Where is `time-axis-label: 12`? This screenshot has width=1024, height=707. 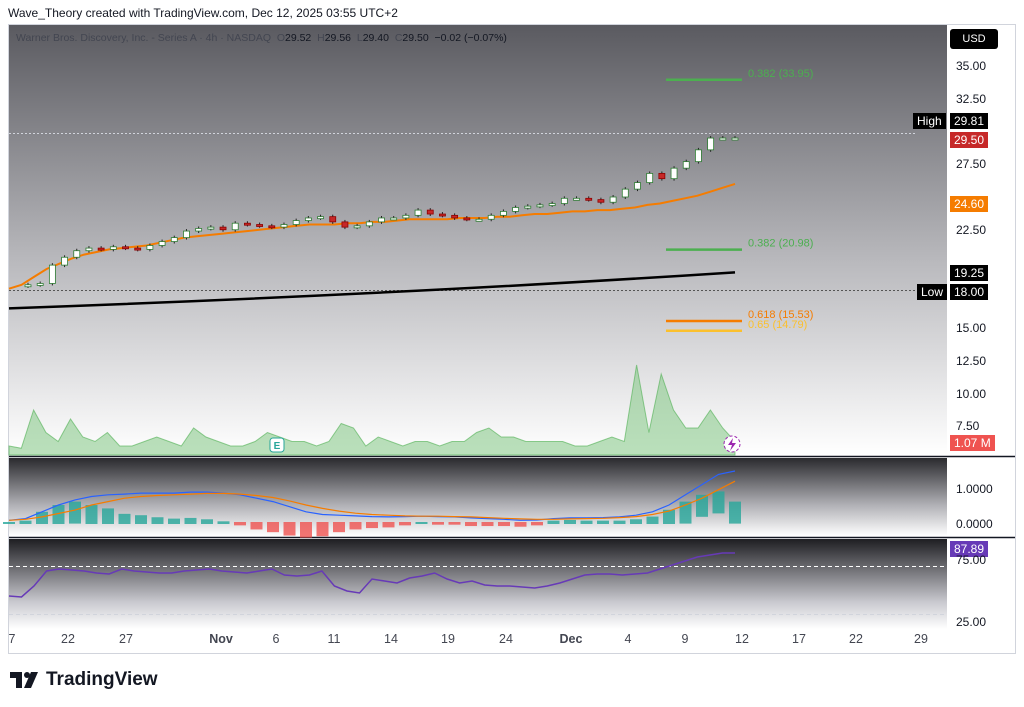
time-axis-label: 12 is located at coordinates (742, 639).